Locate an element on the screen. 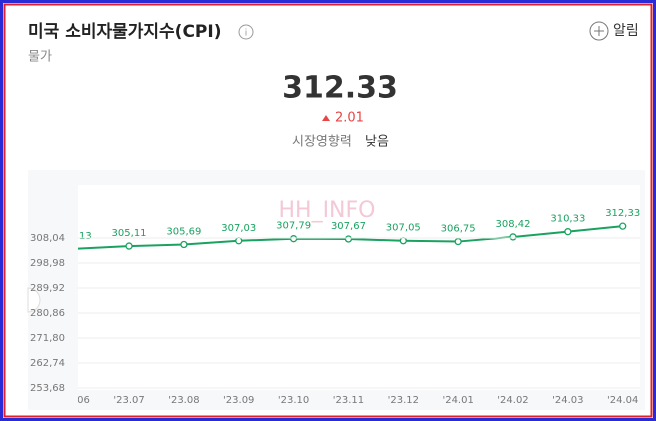 The height and width of the screenshot is (421, 656). x-tick-label: '24.03 is located at coordinates (567, 400).